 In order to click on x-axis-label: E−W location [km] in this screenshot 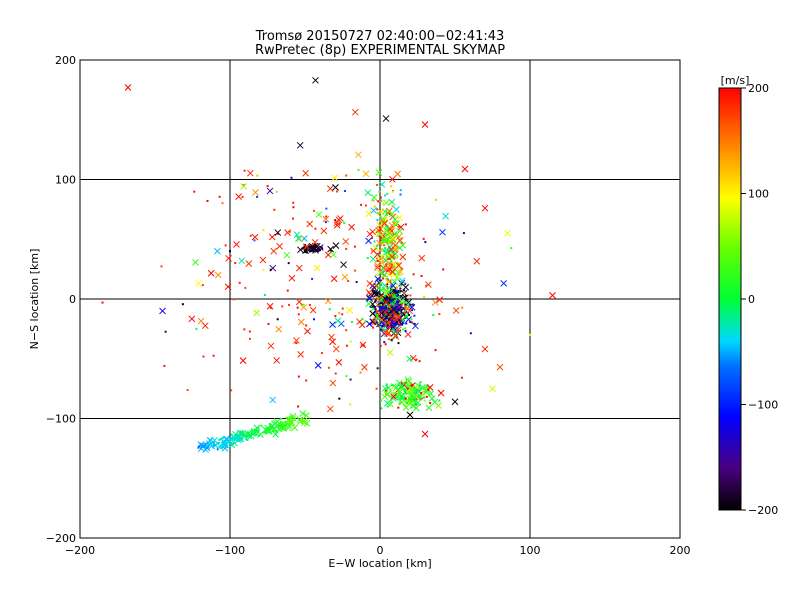, I will do `click(379, 563)`.